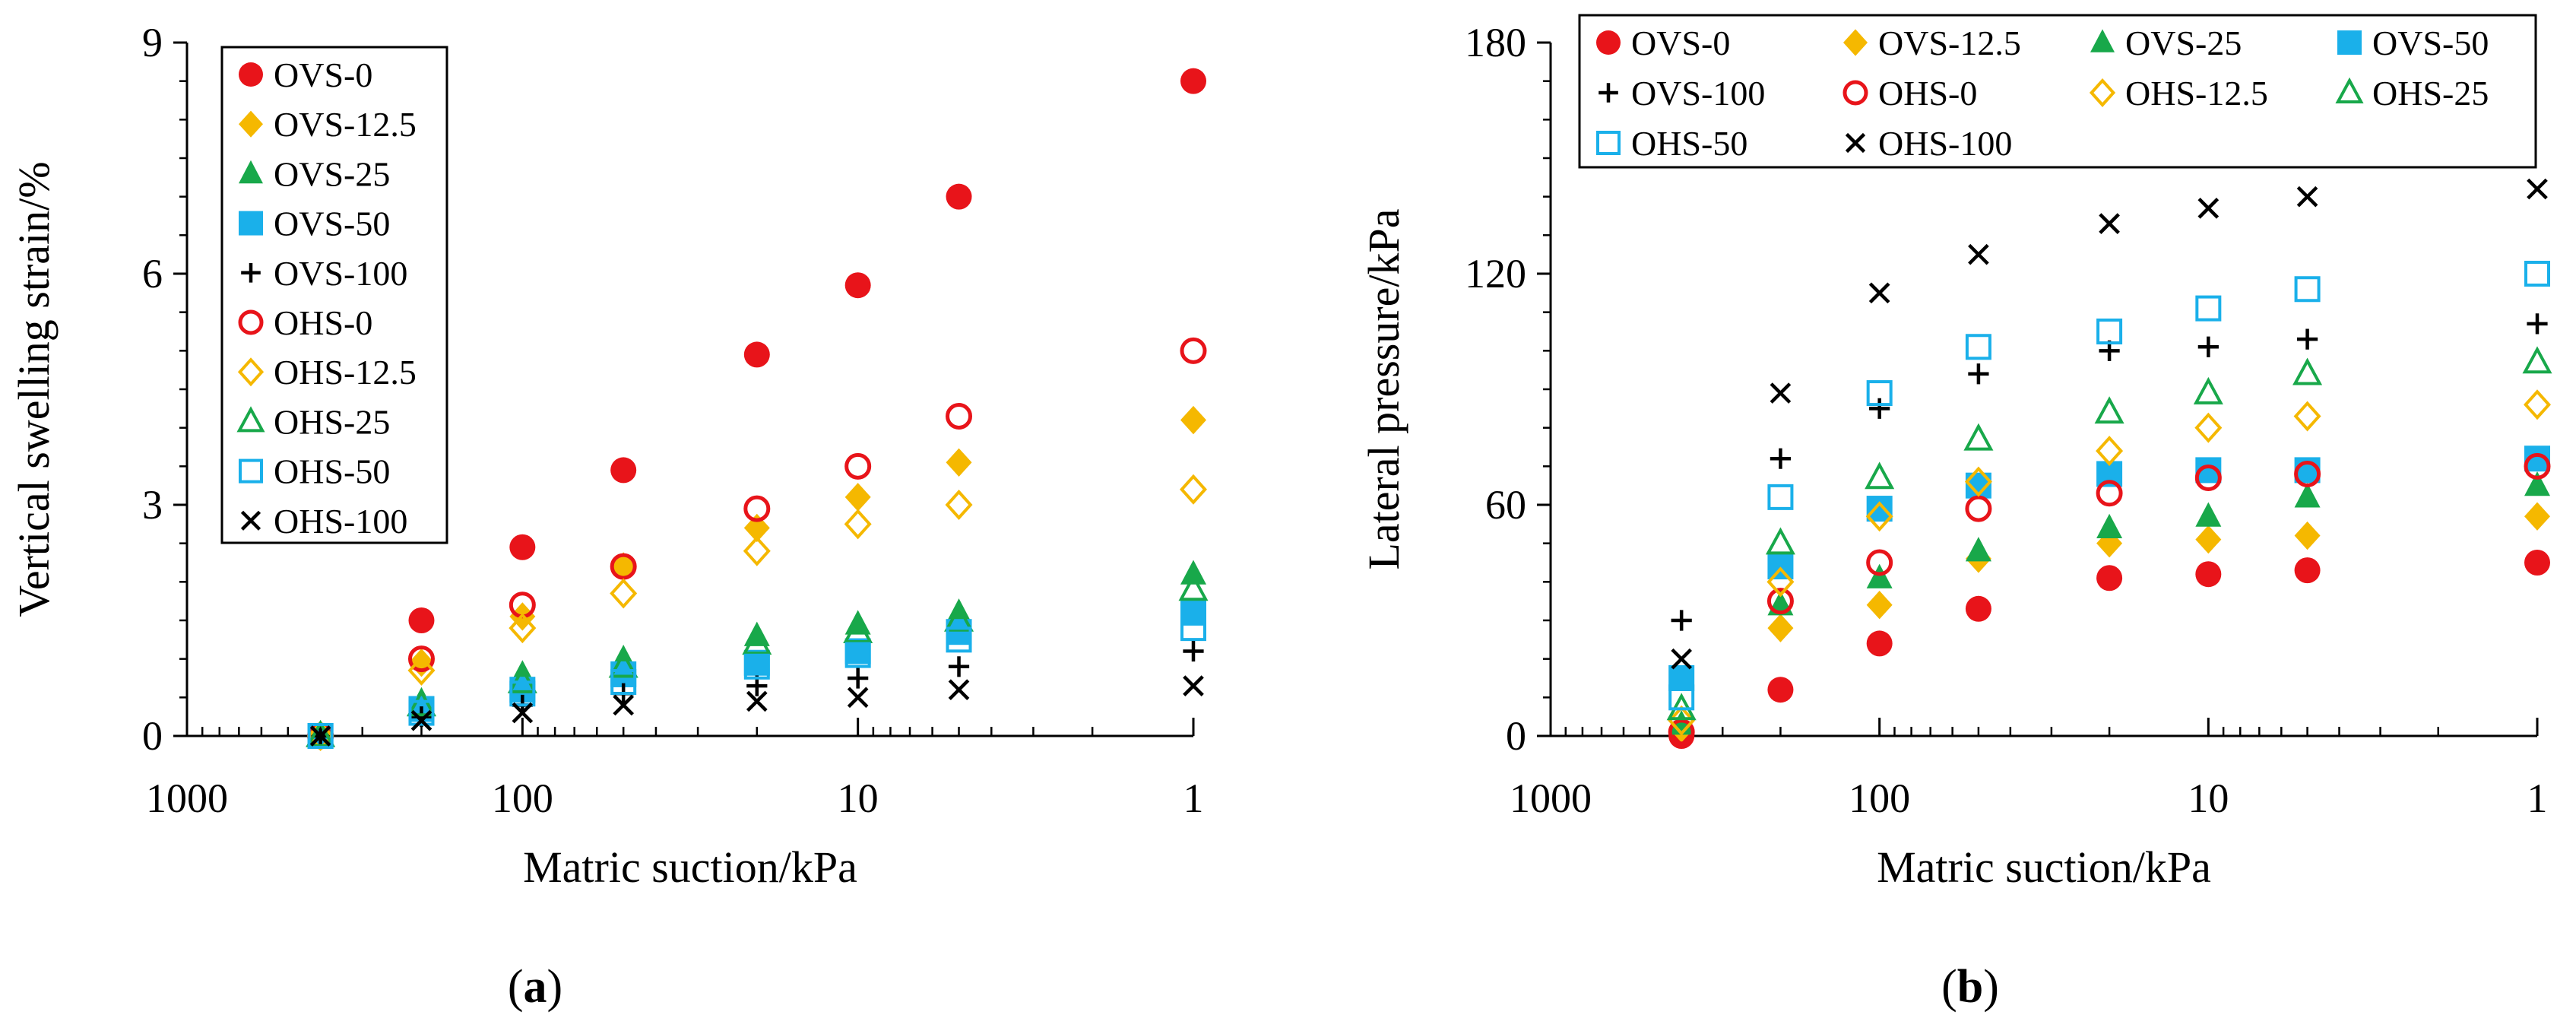 Image resolution: width=2576 pixels, height=1018 pixels. I want to click on legend-label: OVS-100, so click(340, 273).